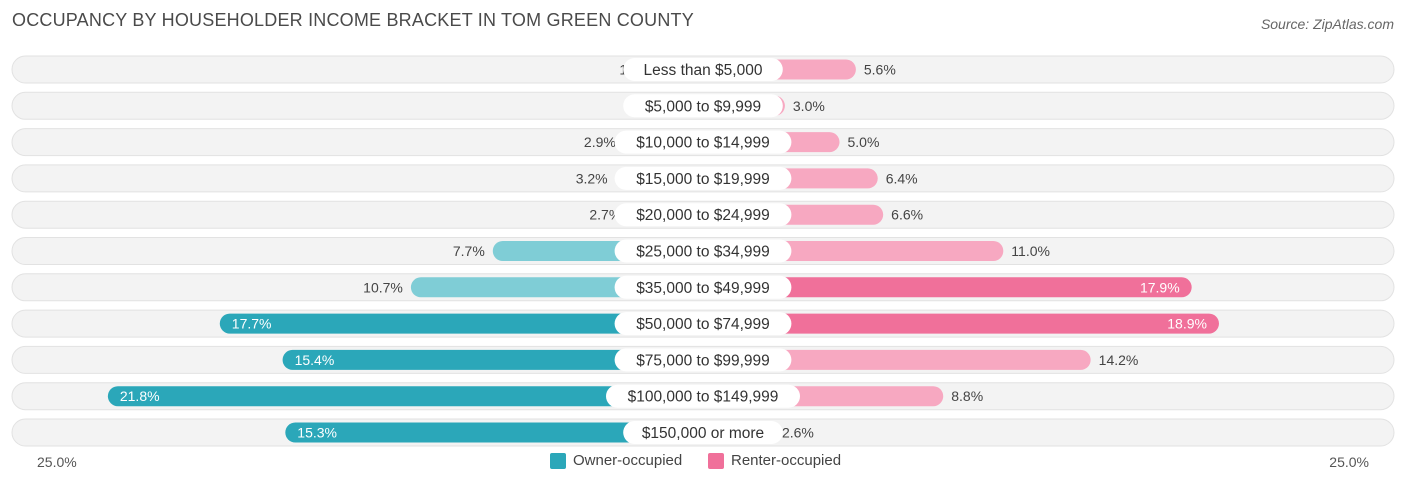  I want to click on legend-item-owner: Owner-occupied, so click(616, 460).